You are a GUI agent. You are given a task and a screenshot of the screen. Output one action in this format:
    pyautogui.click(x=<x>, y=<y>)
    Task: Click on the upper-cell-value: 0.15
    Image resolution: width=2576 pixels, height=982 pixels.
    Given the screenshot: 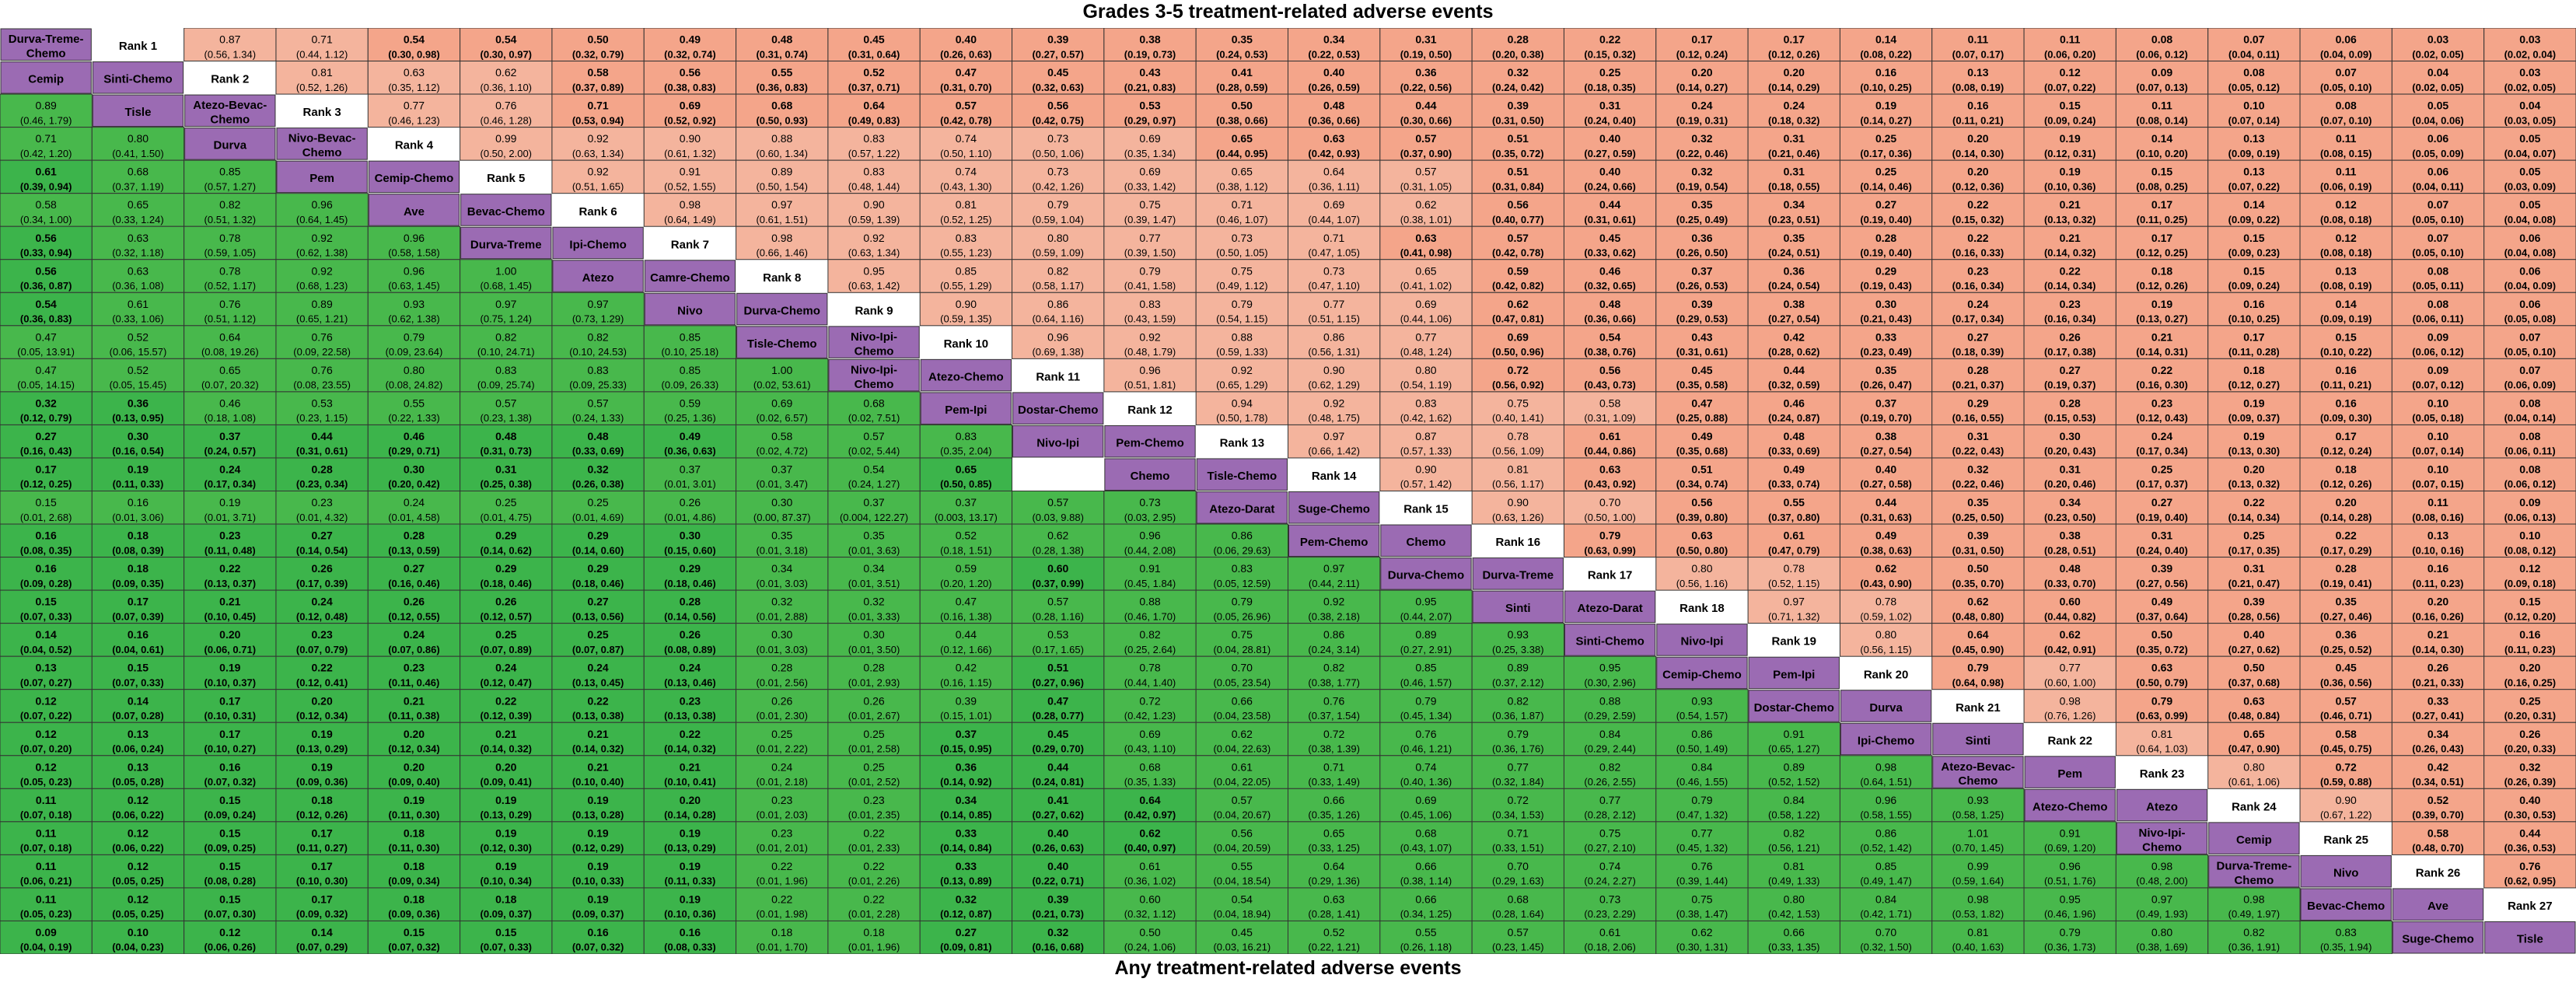 What is the action you would take?
    pyautogui.click(x=2253, y=270)
    